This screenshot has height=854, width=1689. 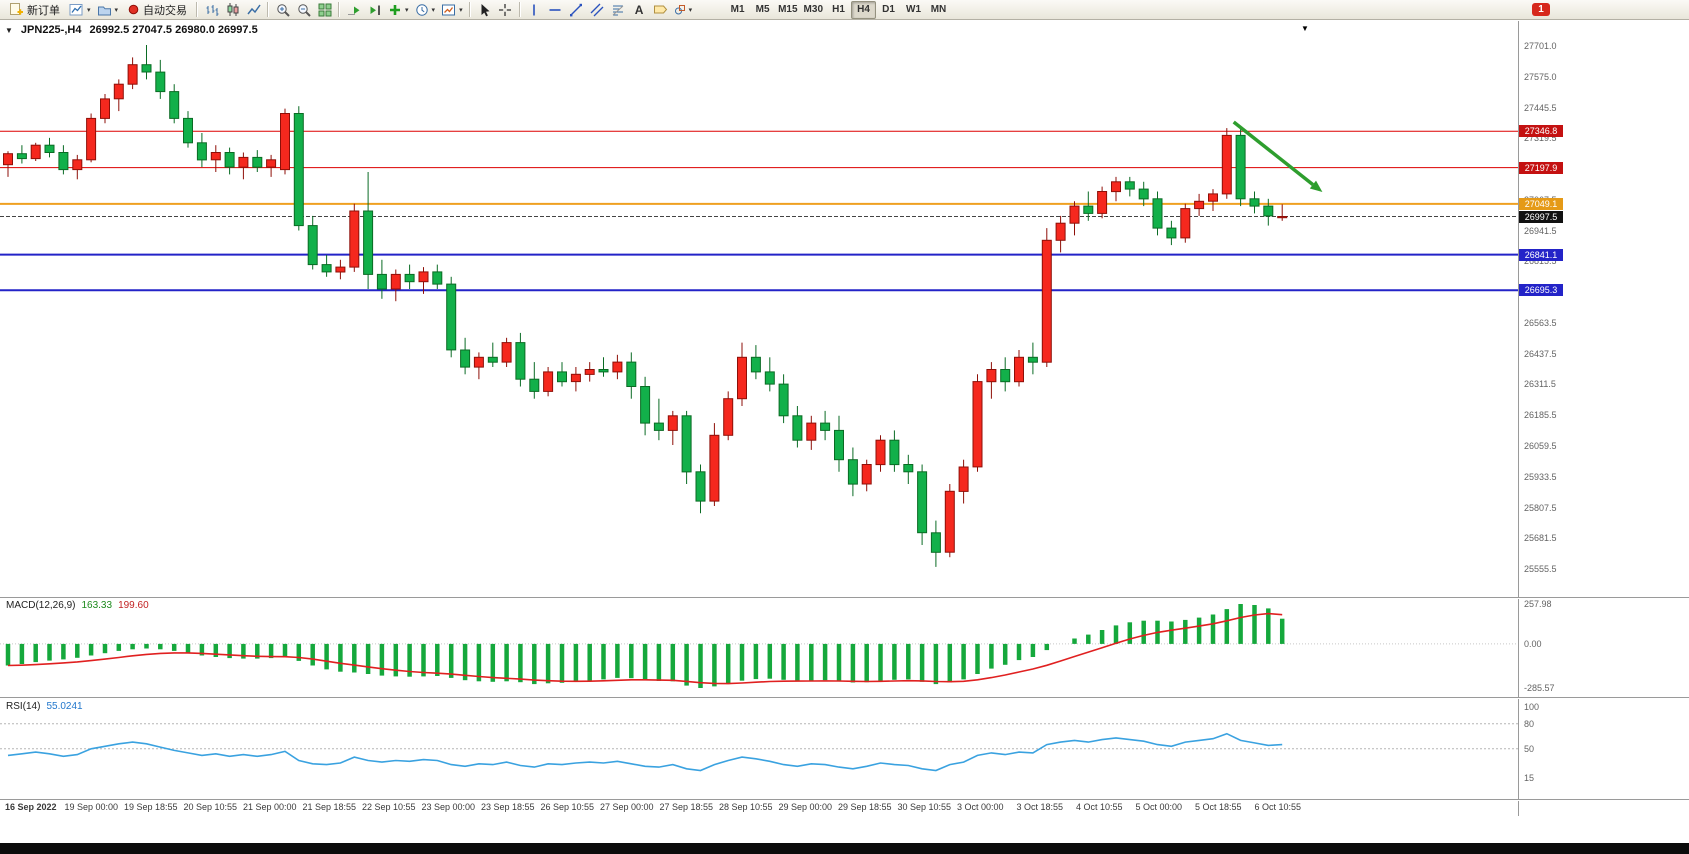 What do you see at coordinates (618, 10) in the screenshot?
I see `fibonacci-button` at bounding box center [618, 10].